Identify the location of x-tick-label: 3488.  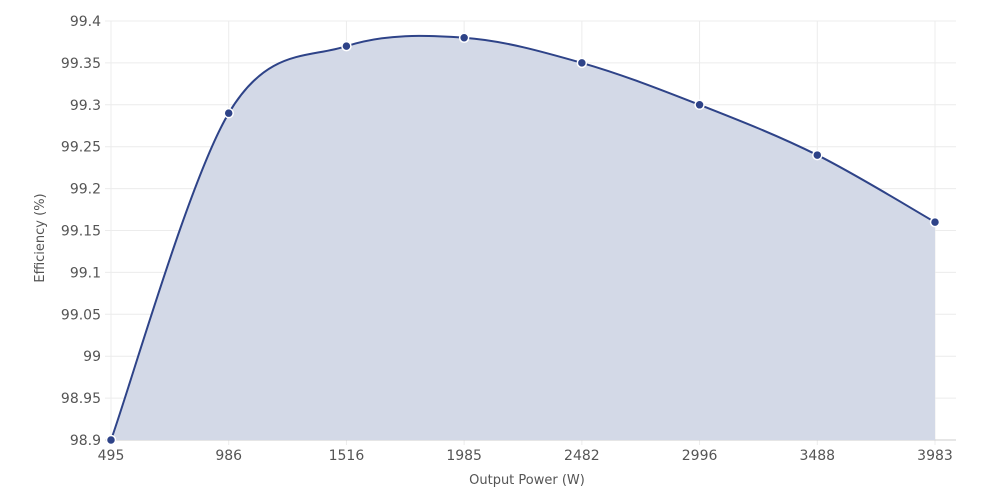
(817, 456).